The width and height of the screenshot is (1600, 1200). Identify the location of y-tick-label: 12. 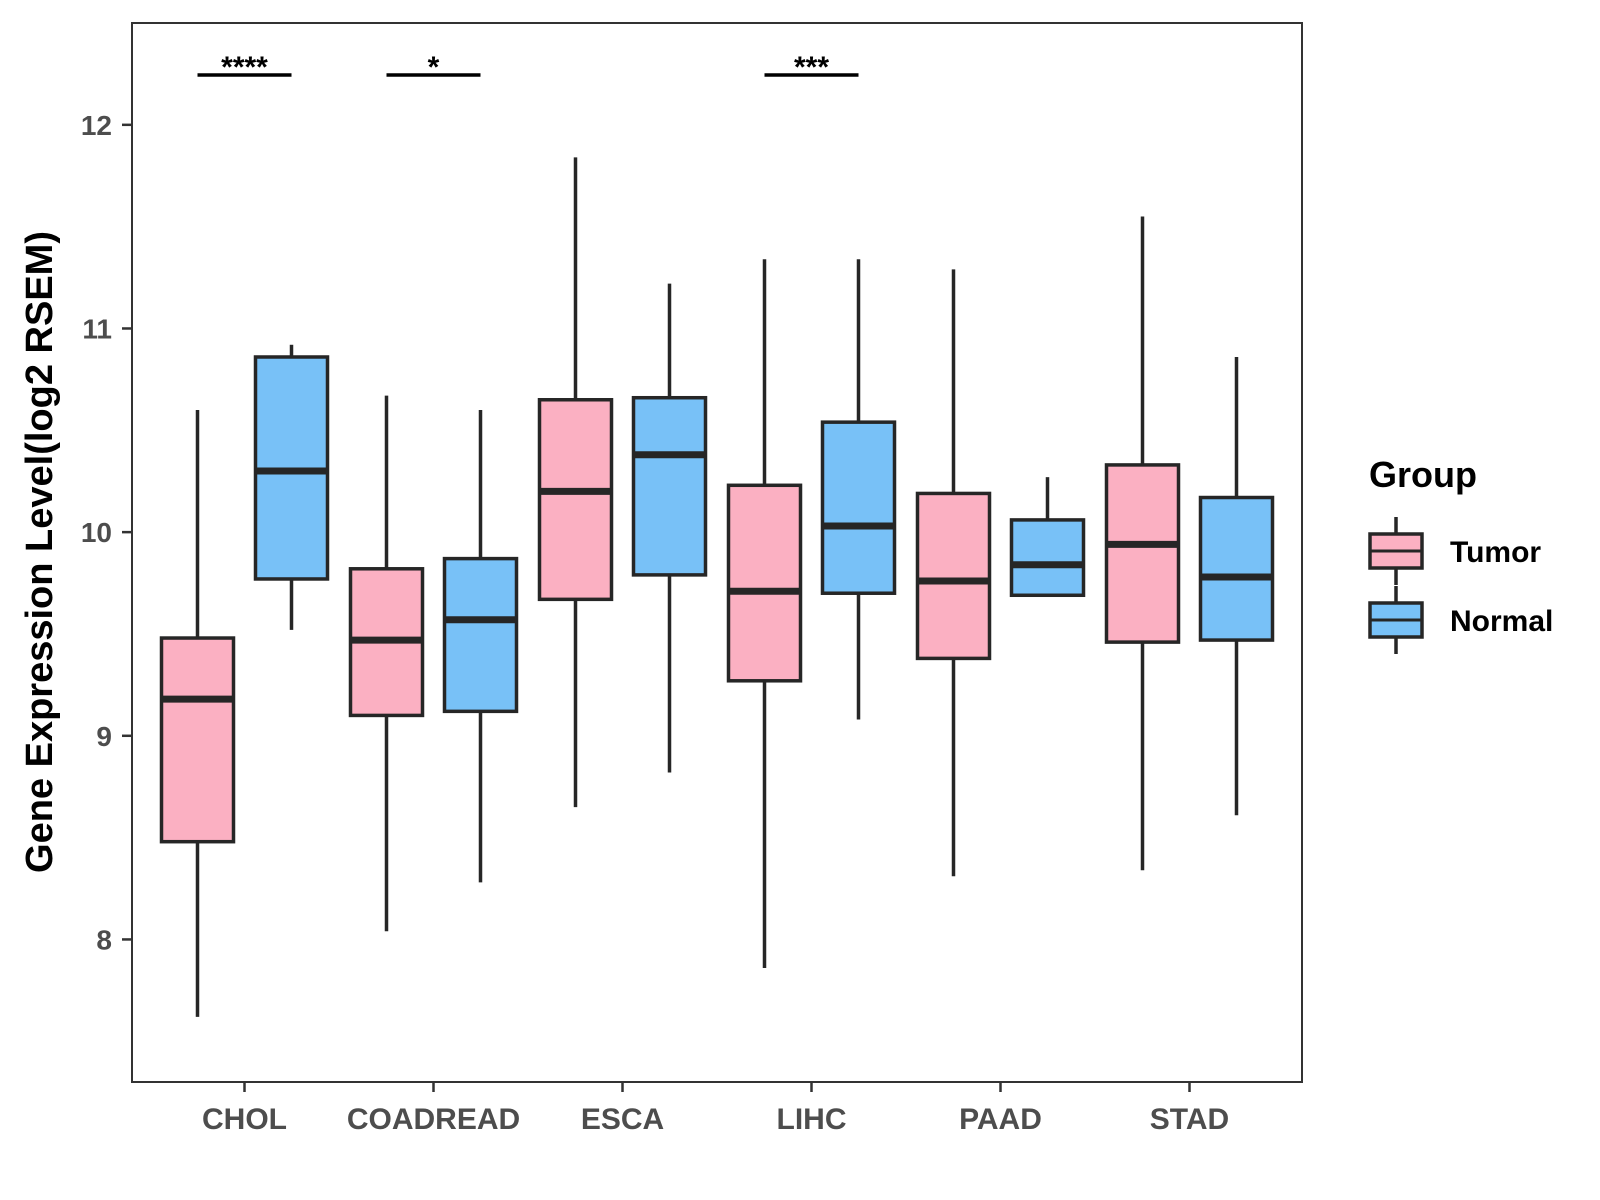
(96, 125).